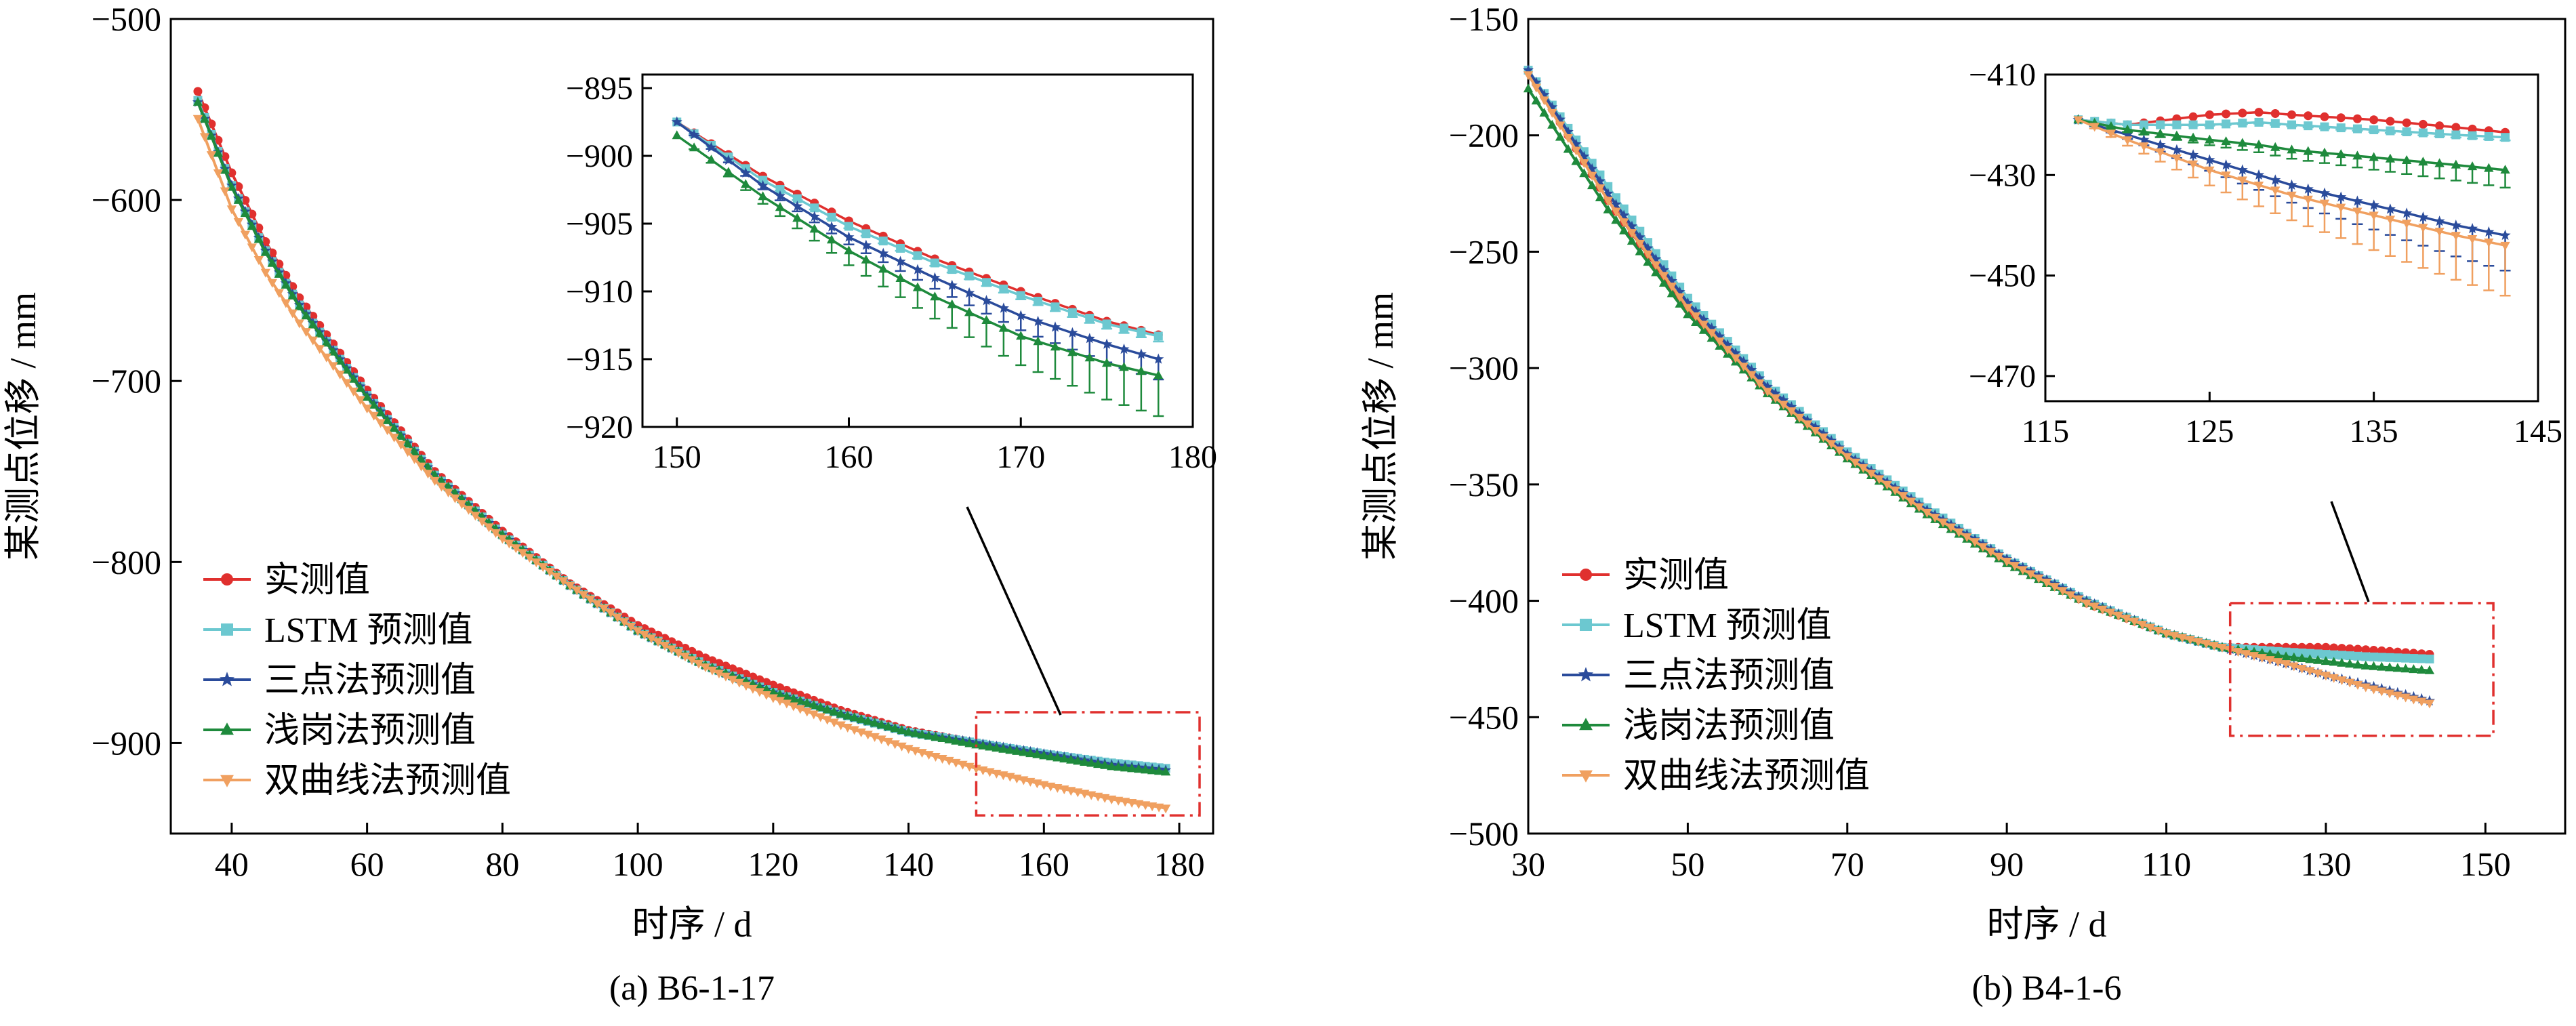 This screenshot has width=2576, height=1026. What do you see at coordinates (677, 457) in the screenshot?
I see `inset-x-tick-label: 150` at bounding box center [677, 457].